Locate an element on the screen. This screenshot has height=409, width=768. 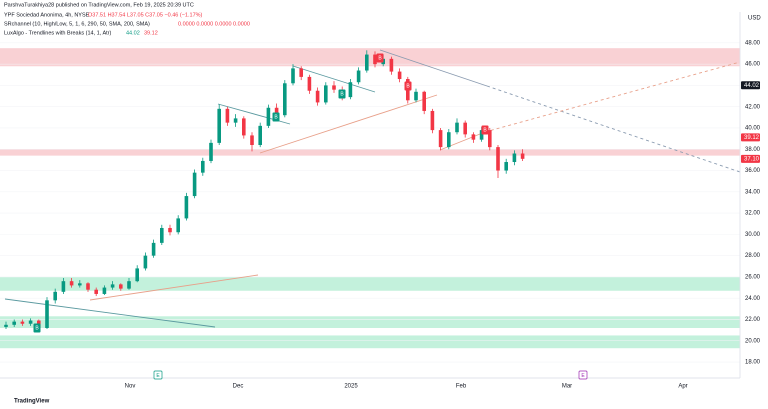
x-tick-label: Mar is located at coordinates (567, 387).